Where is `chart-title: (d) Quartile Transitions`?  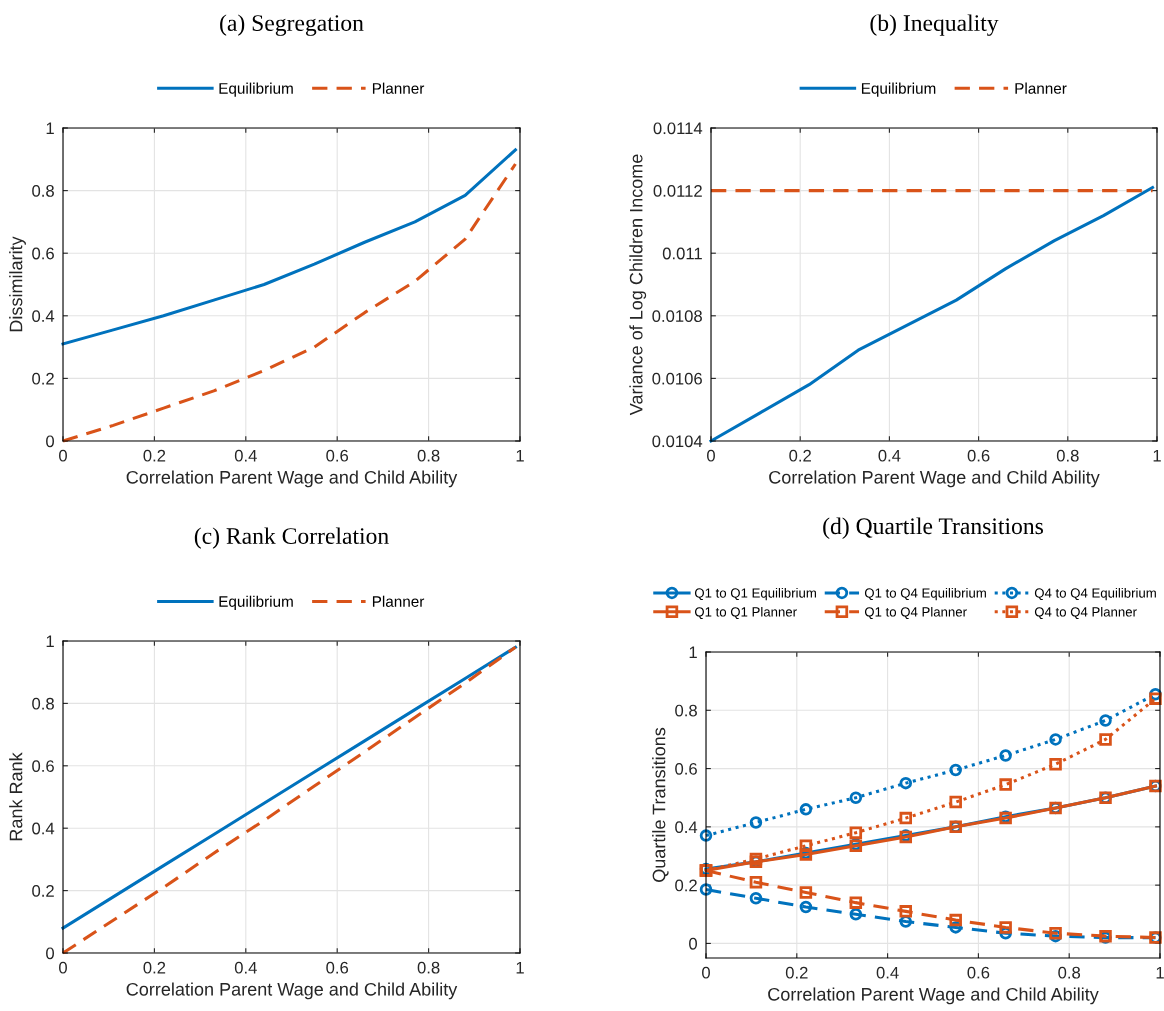
chart-title: (d) Quartile Transitions is located at coordinates (933, 528).